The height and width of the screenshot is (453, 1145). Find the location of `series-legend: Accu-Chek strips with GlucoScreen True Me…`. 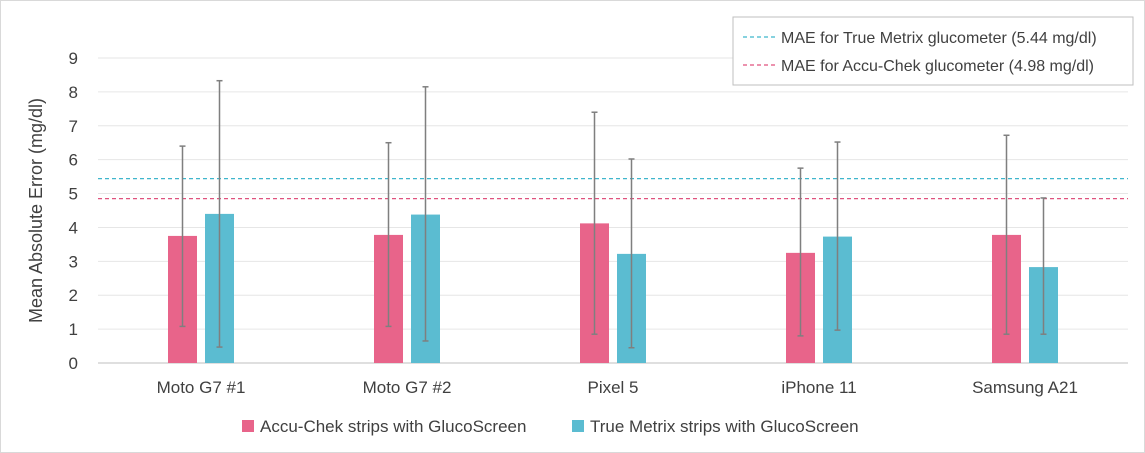

series-legend: Accu-Chek strips with GlucoScreen True Me… is located at coordinates (550, 426).